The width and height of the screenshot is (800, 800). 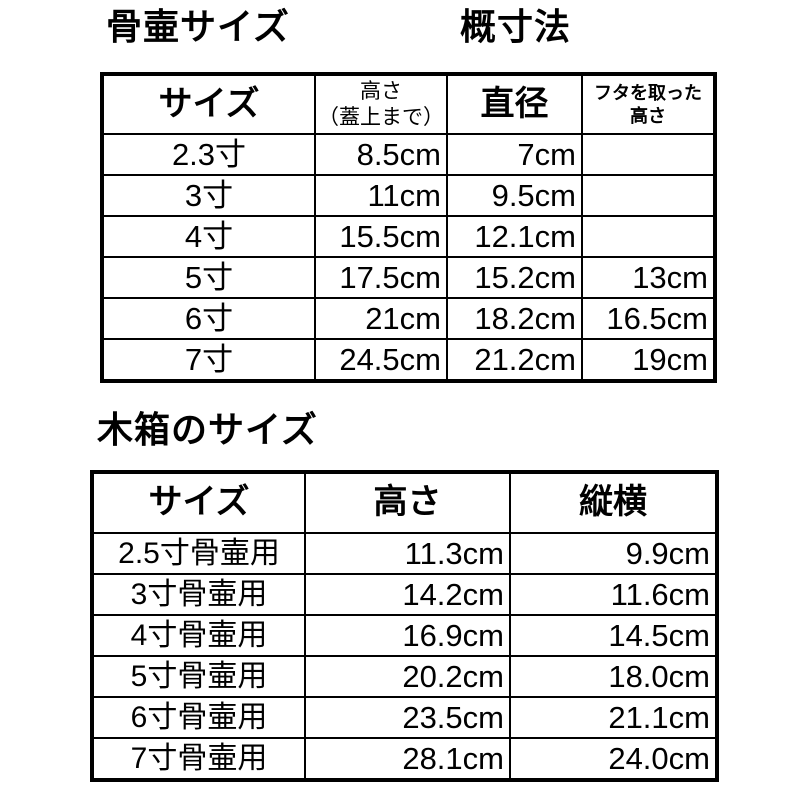 What do you see at coordinates (407, 594) in the screenshot?
I see `cell-height: 14.2cm` at bounding box center [407, 594].